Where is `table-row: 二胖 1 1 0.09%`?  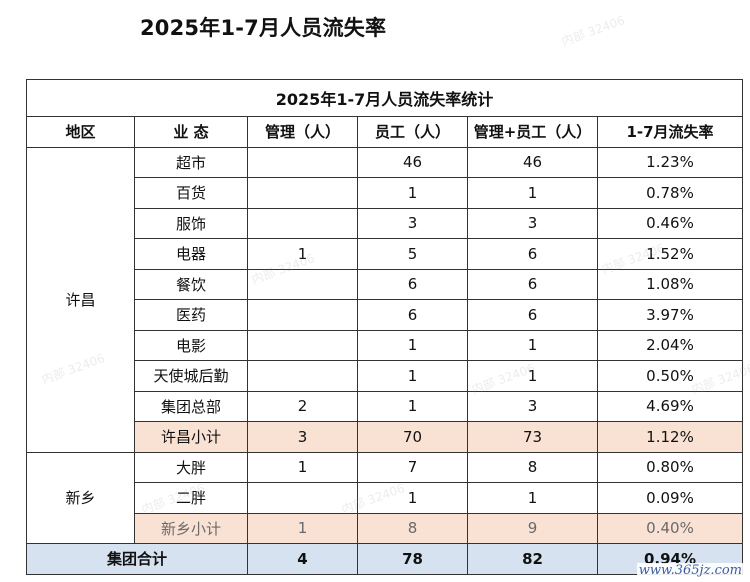 table-row: 二胖 1 1 0.09% is located at coordinates (385, 498).